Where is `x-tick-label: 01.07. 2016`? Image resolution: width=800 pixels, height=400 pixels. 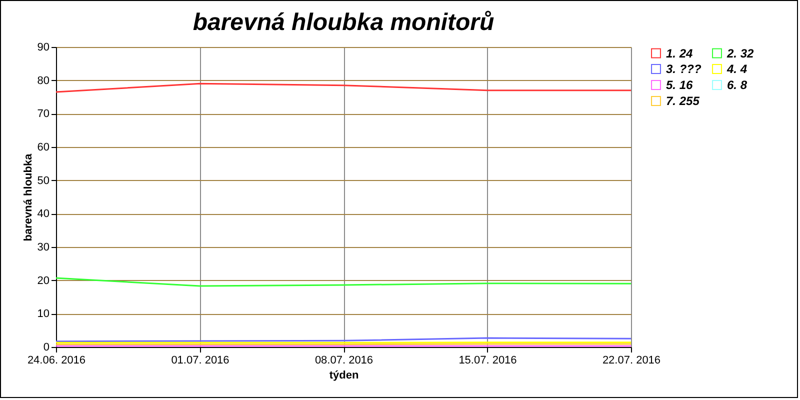
x-tick-label: 01.07. 2016 is located at coordinates (200, 360).